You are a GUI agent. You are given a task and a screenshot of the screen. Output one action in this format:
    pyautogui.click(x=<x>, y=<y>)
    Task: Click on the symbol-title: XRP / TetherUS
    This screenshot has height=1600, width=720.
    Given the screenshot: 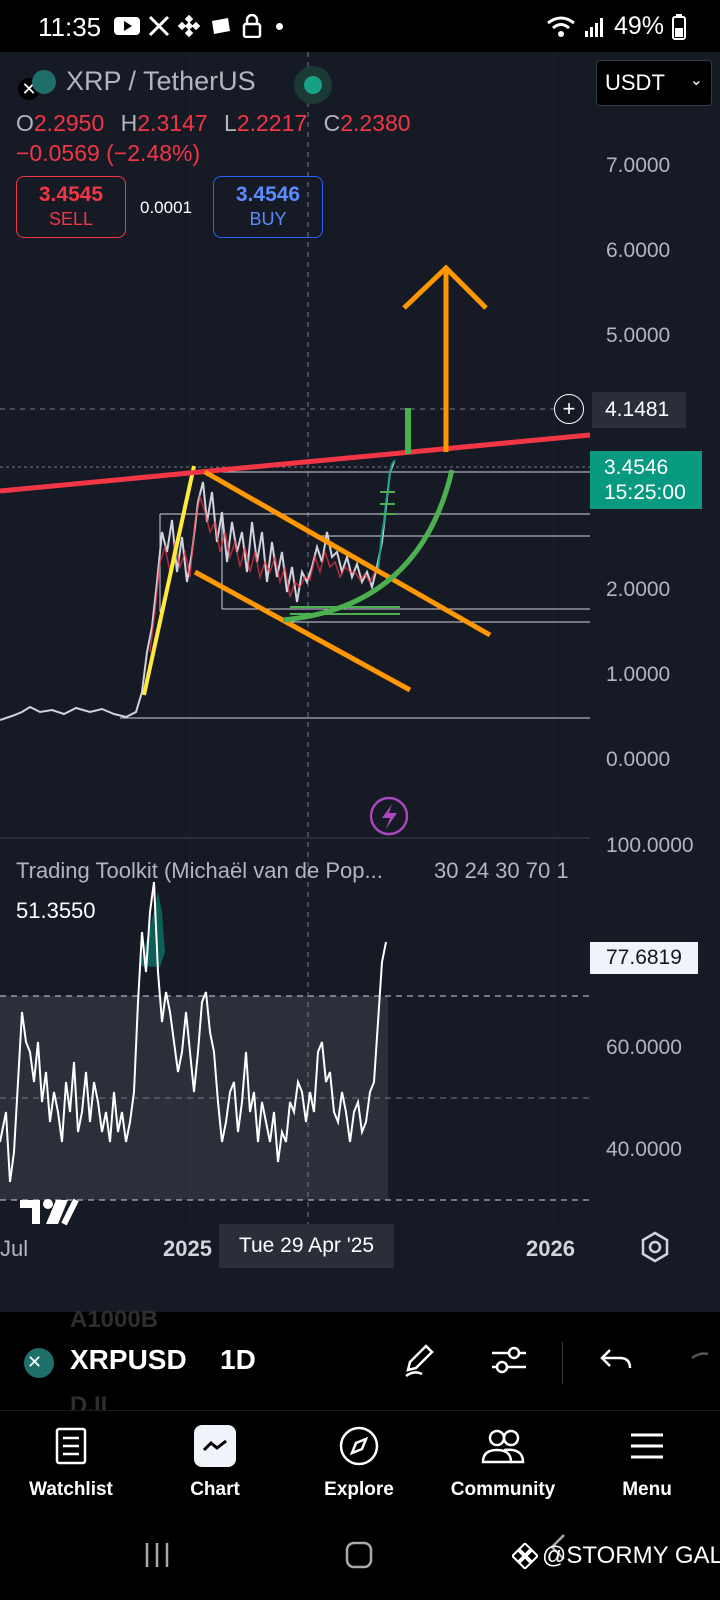 What is the action you would take?
    pyautogui.click(x=144, y=81)
    